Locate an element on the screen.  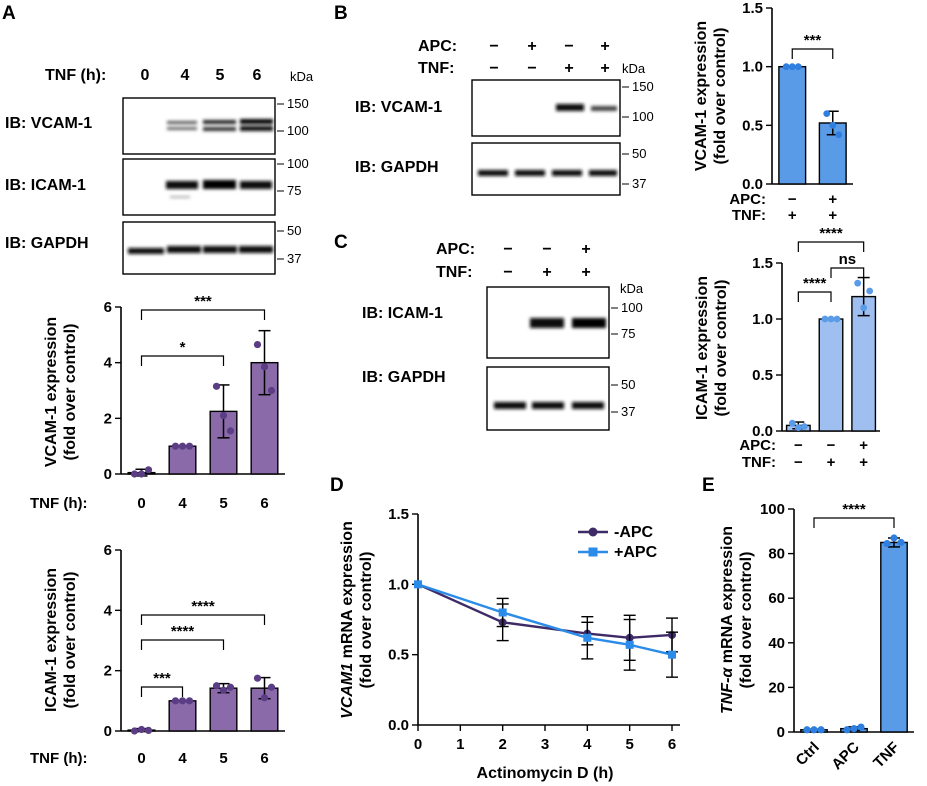
chart-c-icam-sig-label: **** is located at coordinates (831, 233).